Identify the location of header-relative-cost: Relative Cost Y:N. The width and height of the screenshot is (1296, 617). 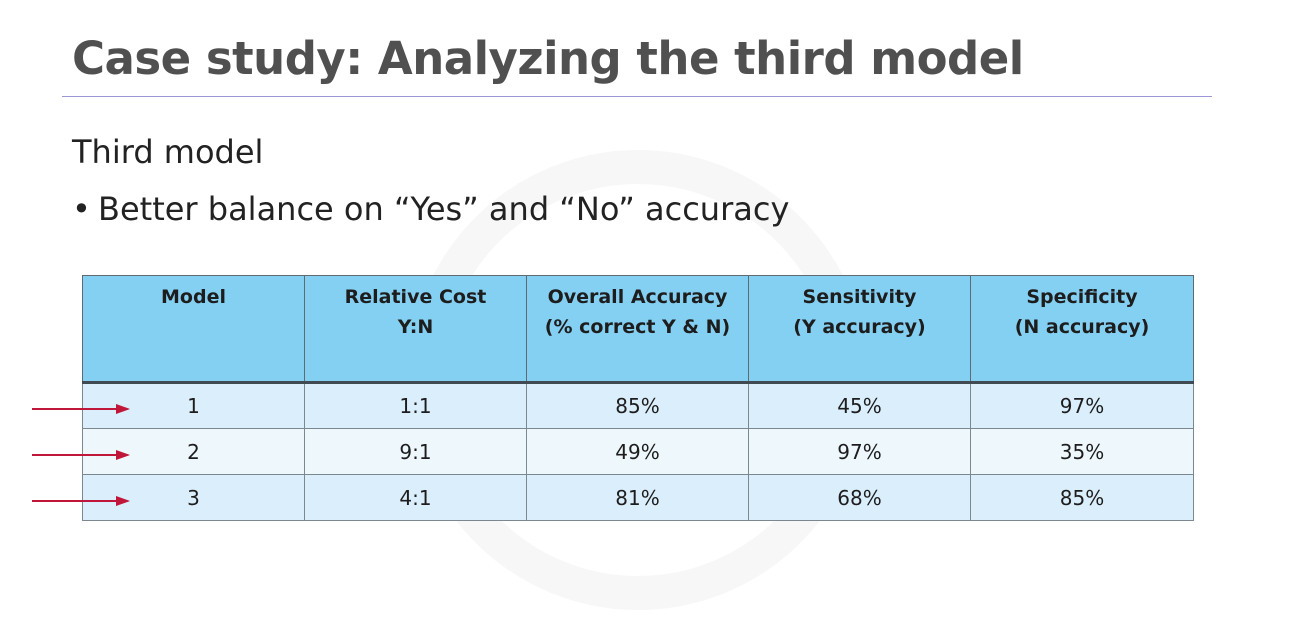
(415, 329).